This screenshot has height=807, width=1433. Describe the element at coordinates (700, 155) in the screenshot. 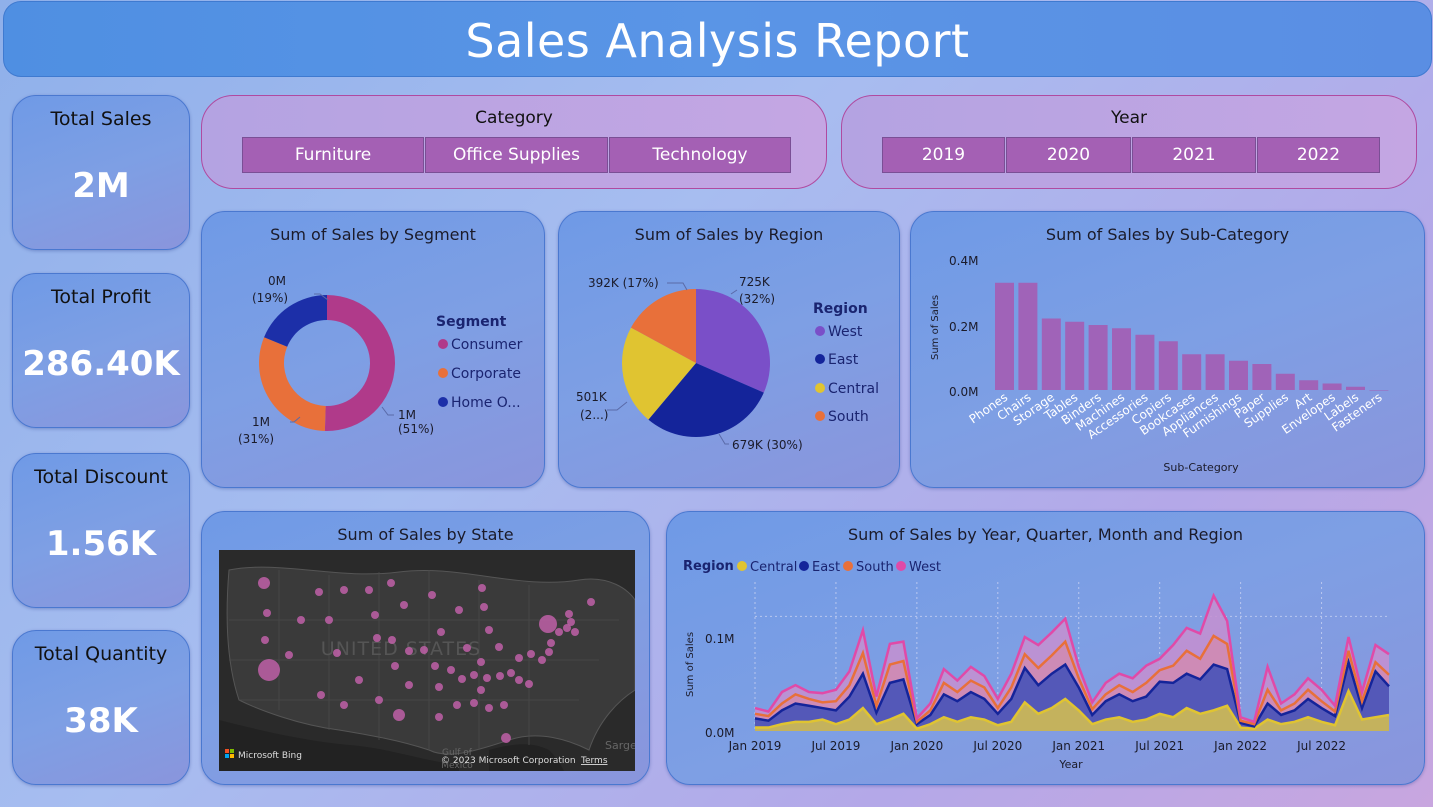

I see `category-option-technology: Technology` at that location.